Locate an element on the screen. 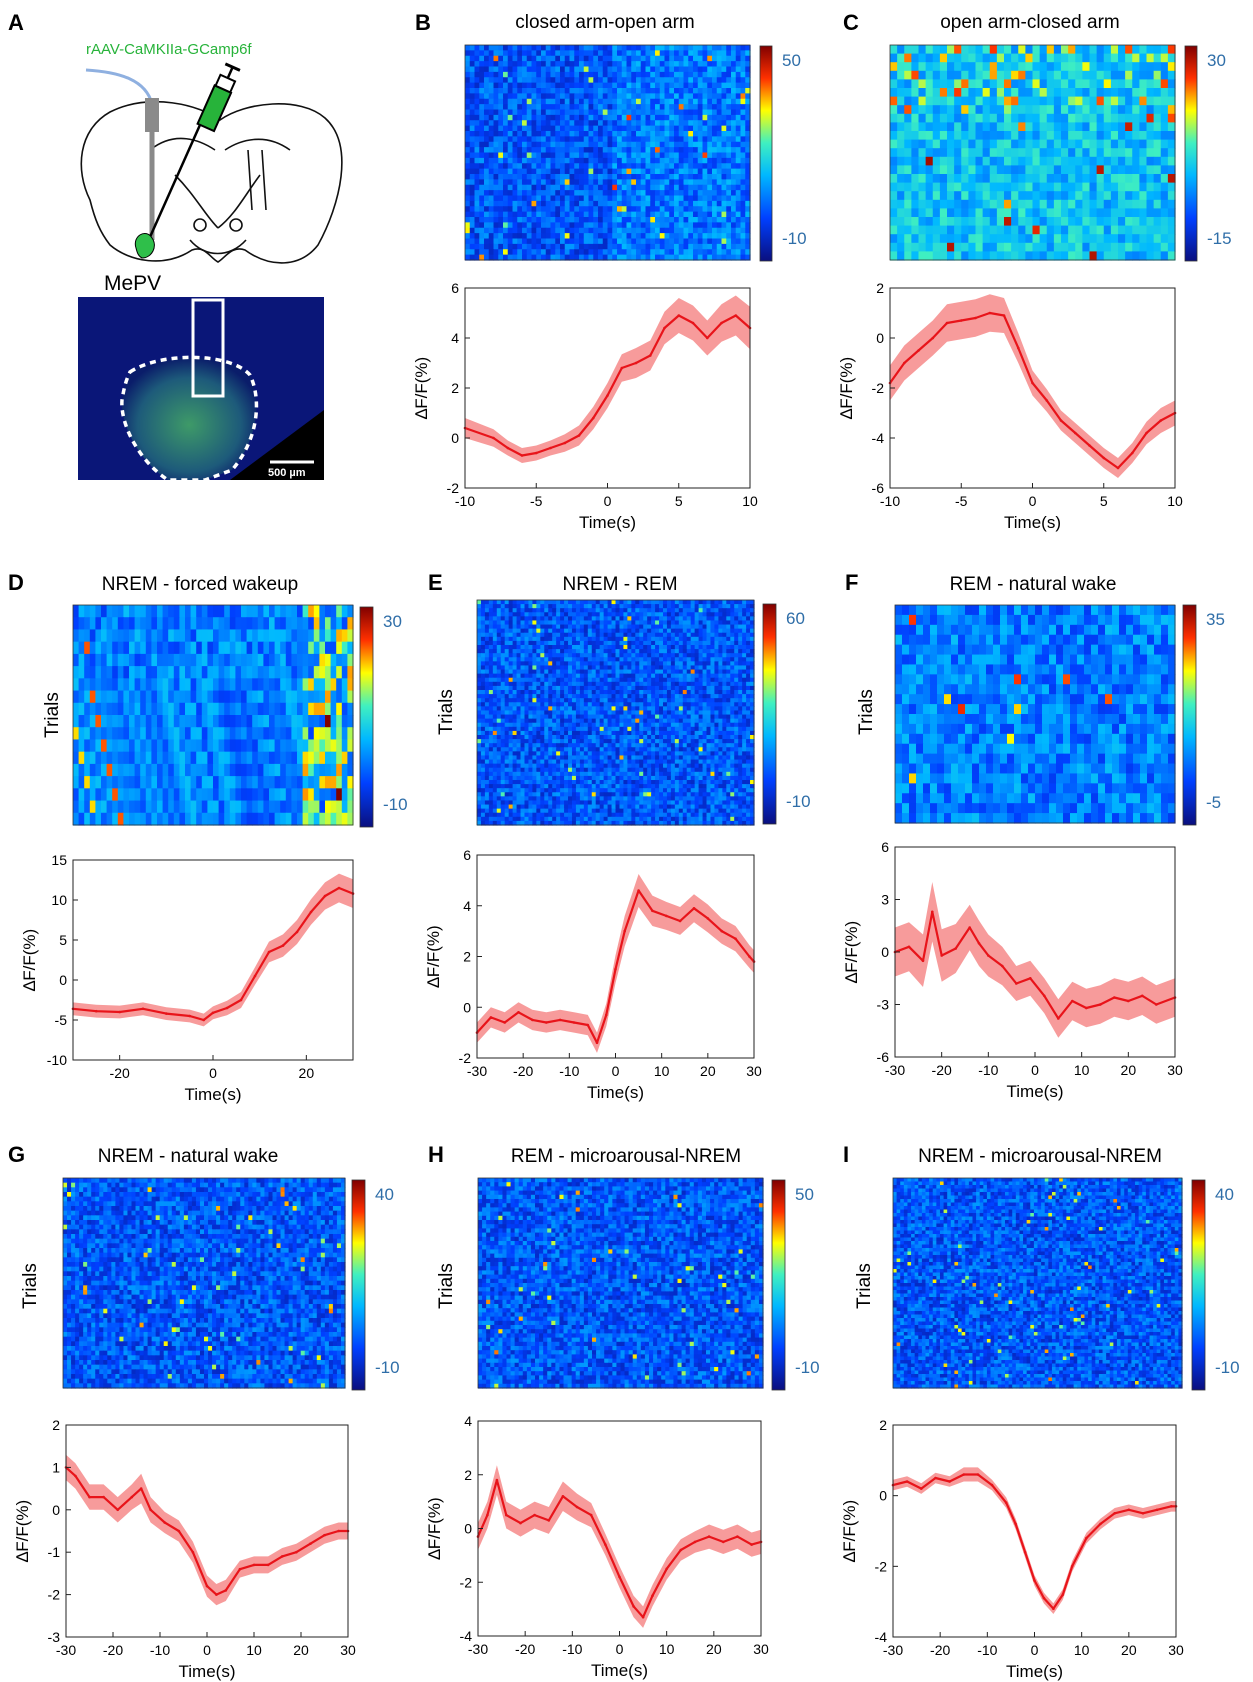 This screenshot has height=1682, width=1253. colorbar-max-label: 30 is located at coordinates (392, 621).